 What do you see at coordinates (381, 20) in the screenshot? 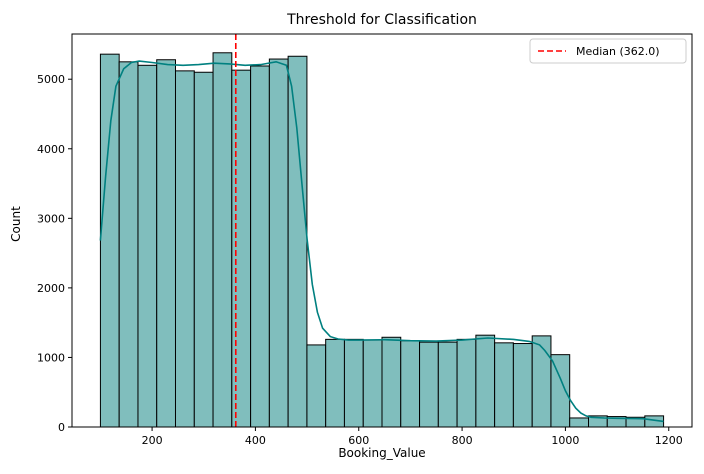
I see `chart-title: Threshold for Classification` at bounding box center [381, 20].